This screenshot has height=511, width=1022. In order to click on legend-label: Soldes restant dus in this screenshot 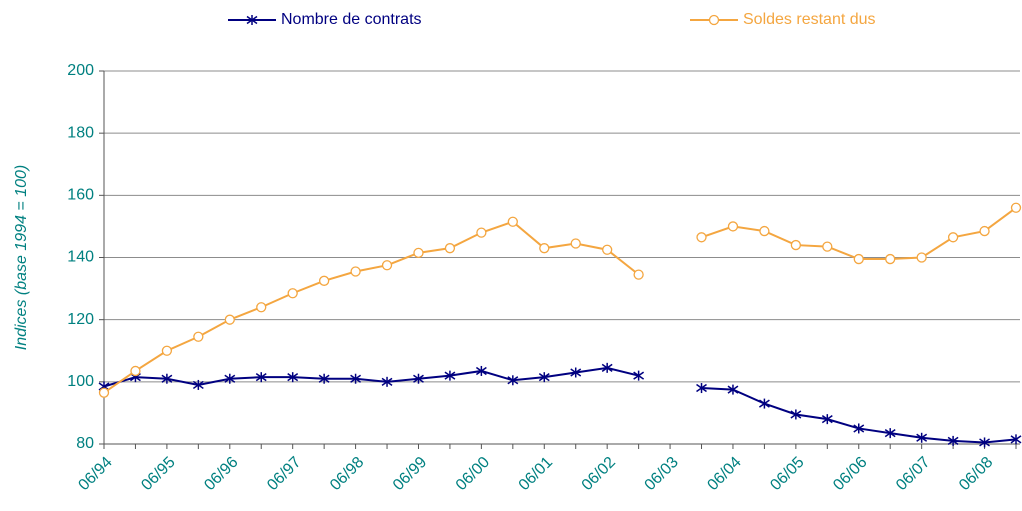, I will do `click(809, 19)`.